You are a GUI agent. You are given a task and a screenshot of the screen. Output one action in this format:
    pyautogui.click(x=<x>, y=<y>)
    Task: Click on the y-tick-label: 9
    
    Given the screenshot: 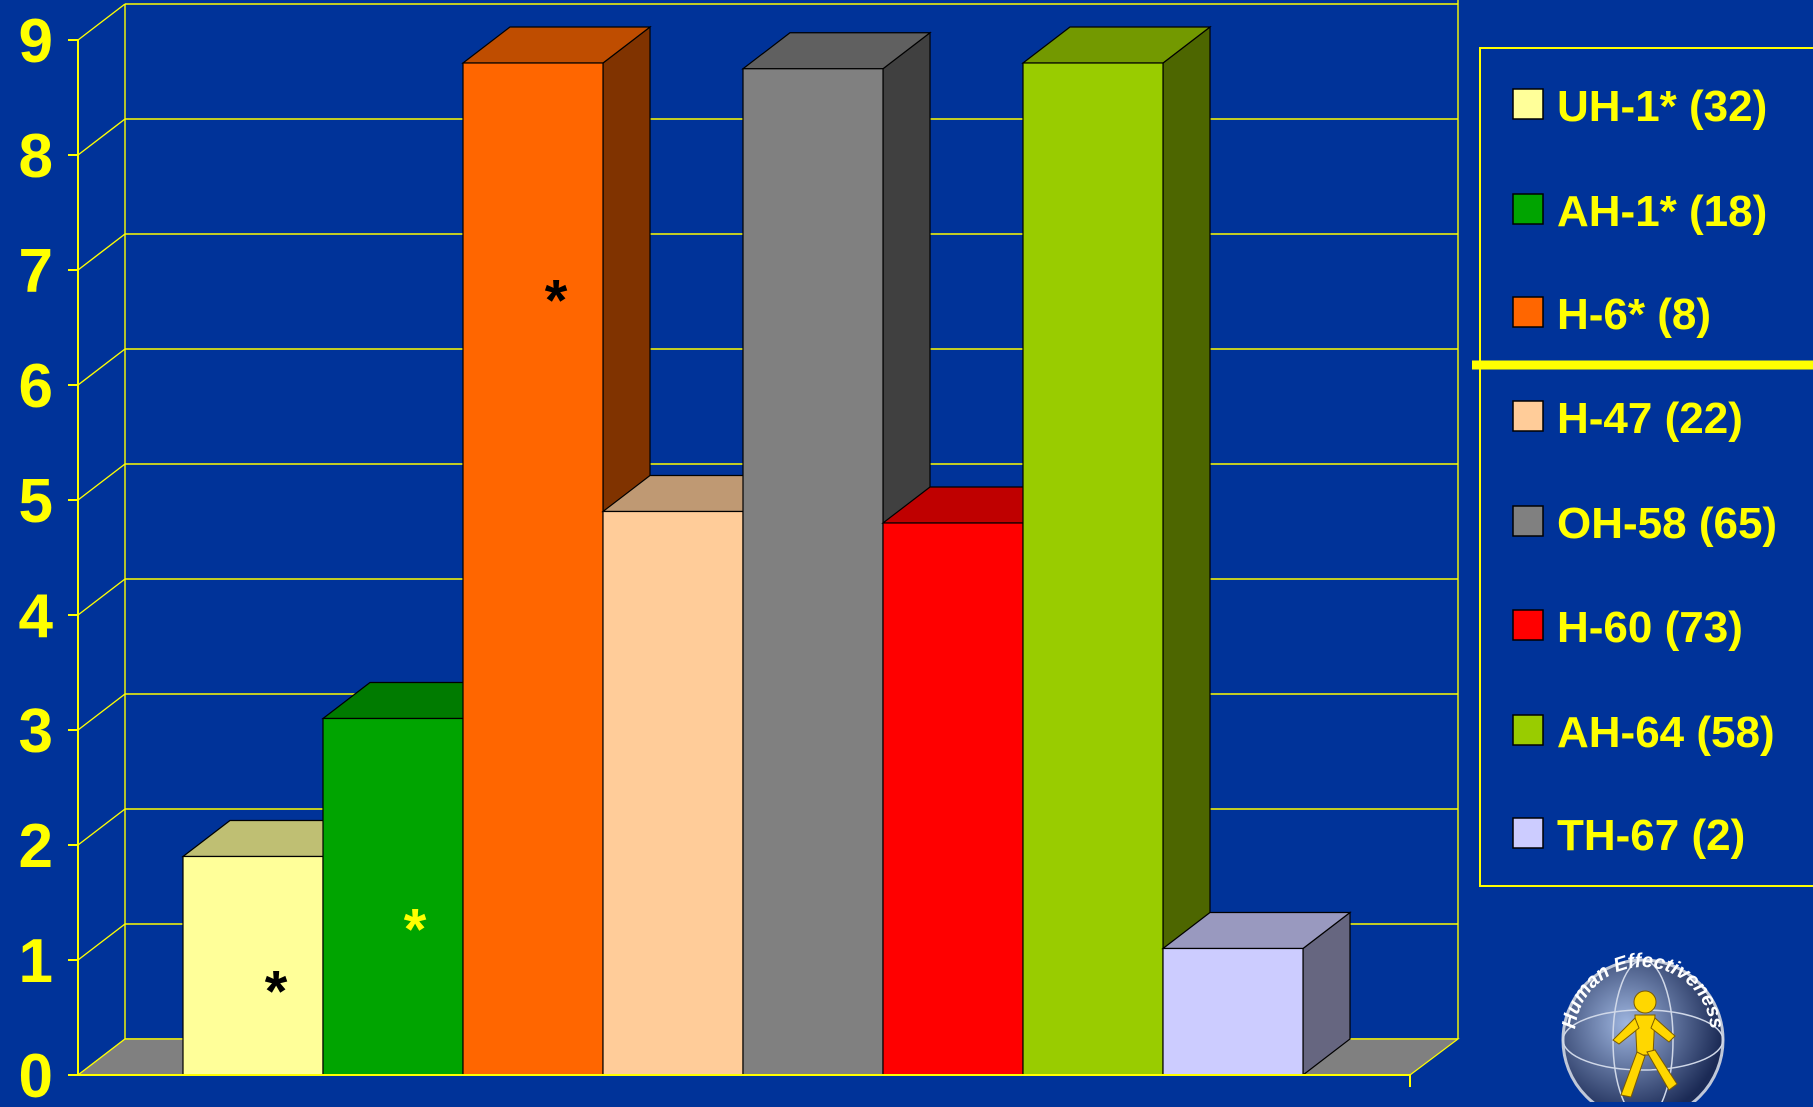 What is the action you would take?
    pyautogui.click(x=36, y=41)
    